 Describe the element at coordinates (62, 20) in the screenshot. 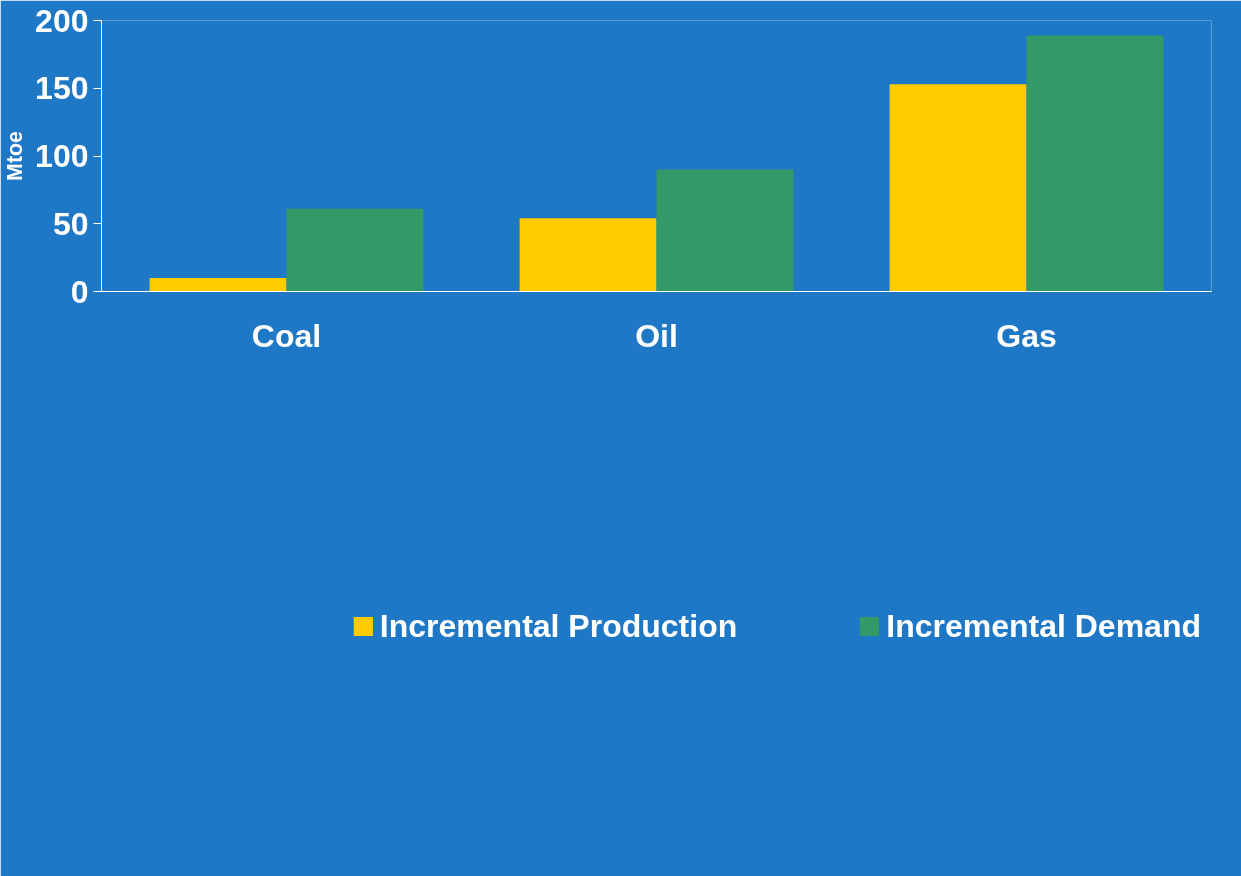

I see `y-tick-label: 200` at that location.